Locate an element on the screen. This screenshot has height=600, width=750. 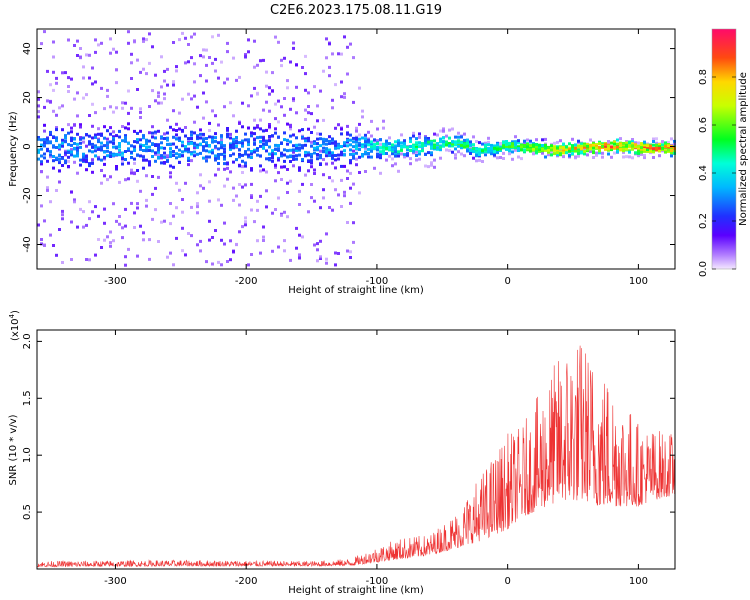
snr-x-tick-label: -300 is located at coordinates (115, 581).